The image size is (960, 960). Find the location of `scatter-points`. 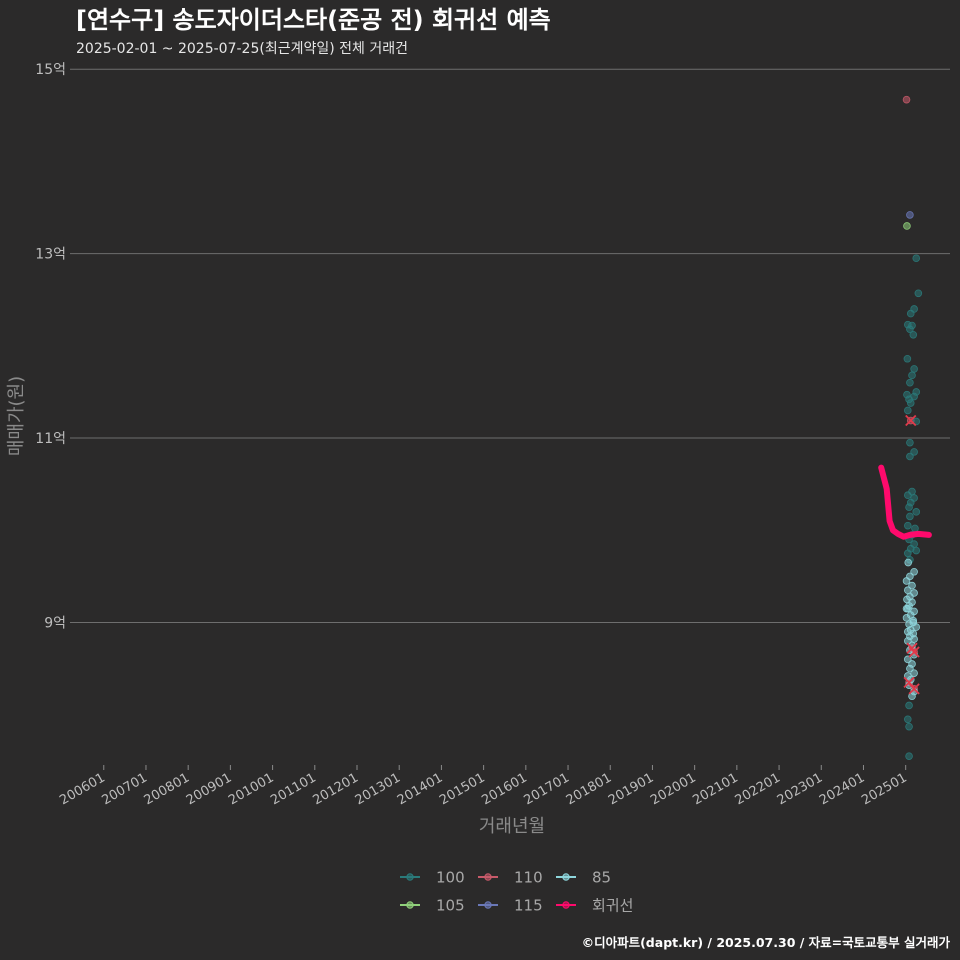

scatter-points is located at coordinates (912, 427).